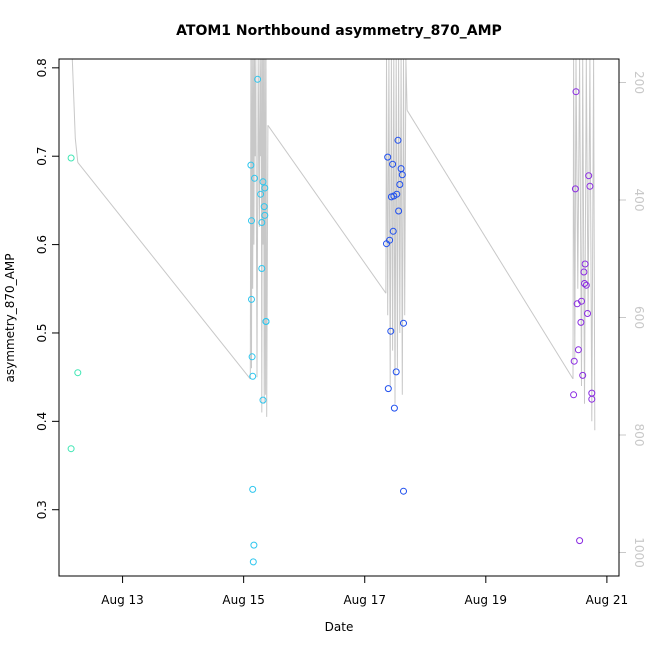  What do you see at coordinates (339, 627) in the screenshot?
I see `x-axis-label: Date` at bounding box center [339, 627].